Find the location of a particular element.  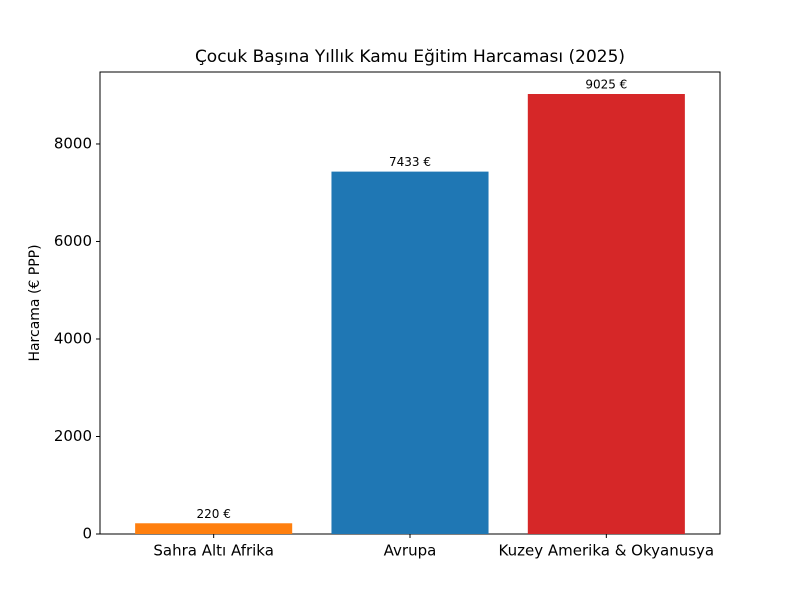

x-tick-label: Kuzey Amerika & Okyanusya is located at coordinates (607, 551).